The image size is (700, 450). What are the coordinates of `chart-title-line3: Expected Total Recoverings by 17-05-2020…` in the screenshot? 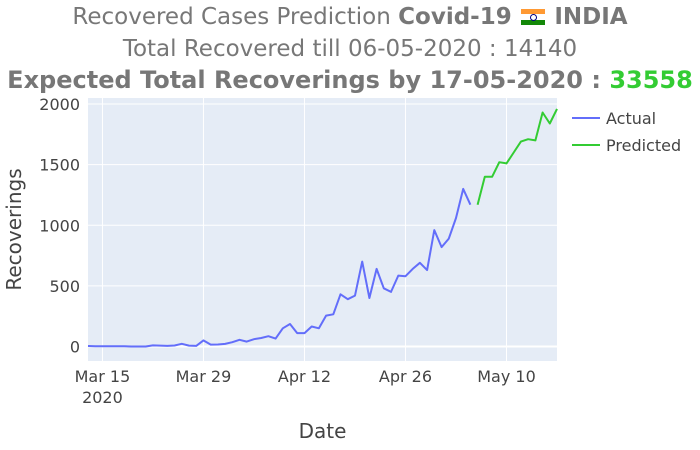 It's located at (350, 80).